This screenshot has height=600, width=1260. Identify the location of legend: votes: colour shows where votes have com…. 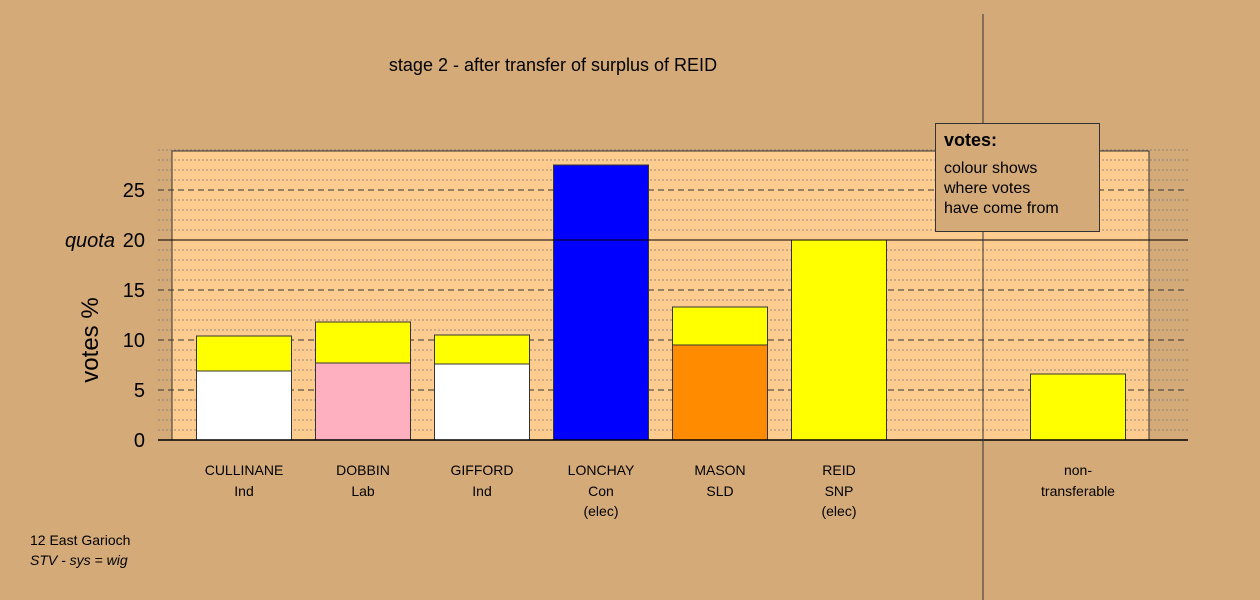
(1017, 177).